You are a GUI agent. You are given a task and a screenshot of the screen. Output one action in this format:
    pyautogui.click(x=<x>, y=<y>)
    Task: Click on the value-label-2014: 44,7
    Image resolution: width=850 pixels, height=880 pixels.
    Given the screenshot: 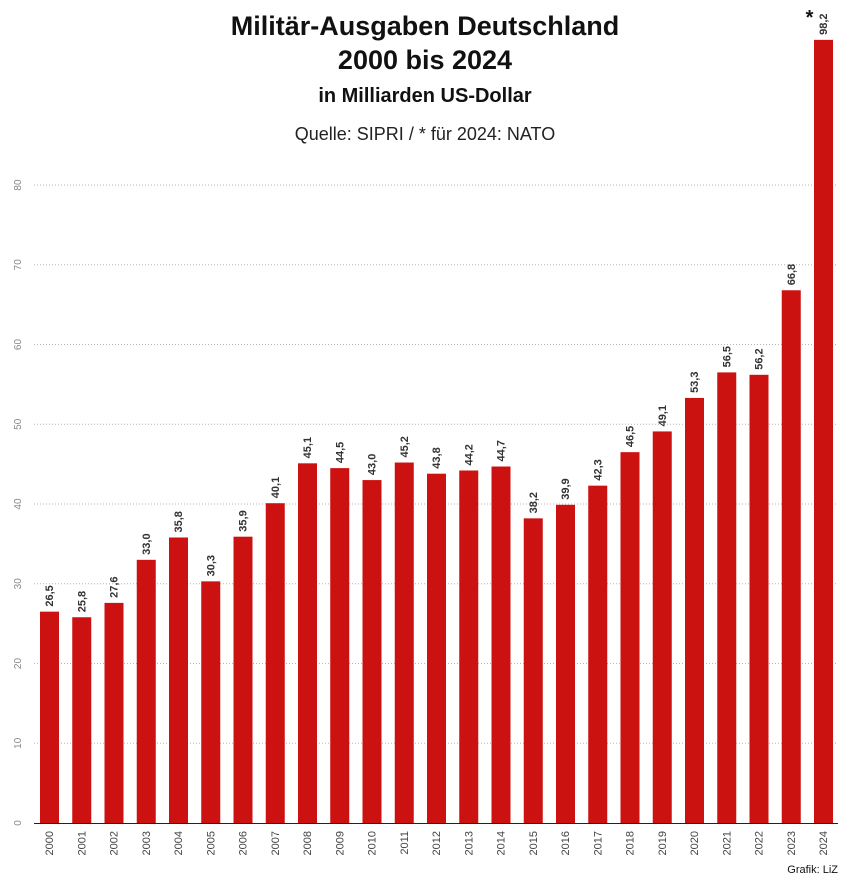 What is the action you would take?
    pyautogui.click(x=502, y=450)
    